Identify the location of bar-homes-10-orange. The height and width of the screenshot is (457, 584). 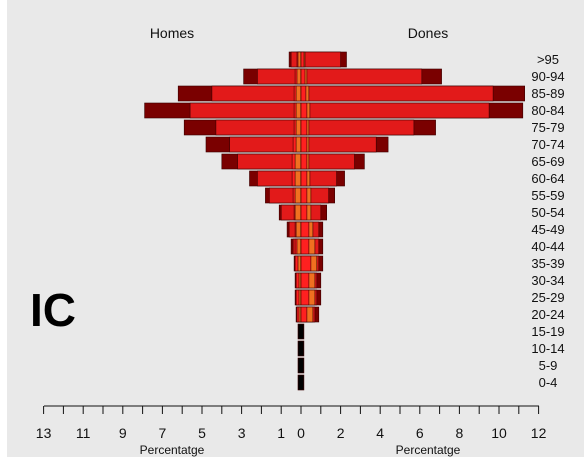
(298, 229).